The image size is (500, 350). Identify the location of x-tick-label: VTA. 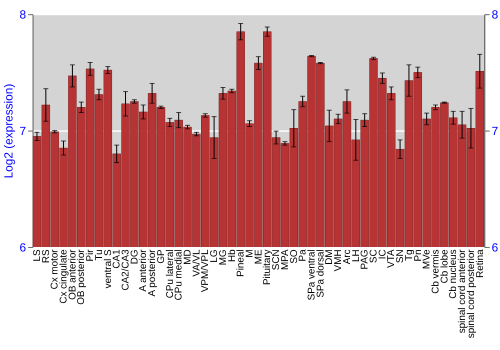
(392, 258).